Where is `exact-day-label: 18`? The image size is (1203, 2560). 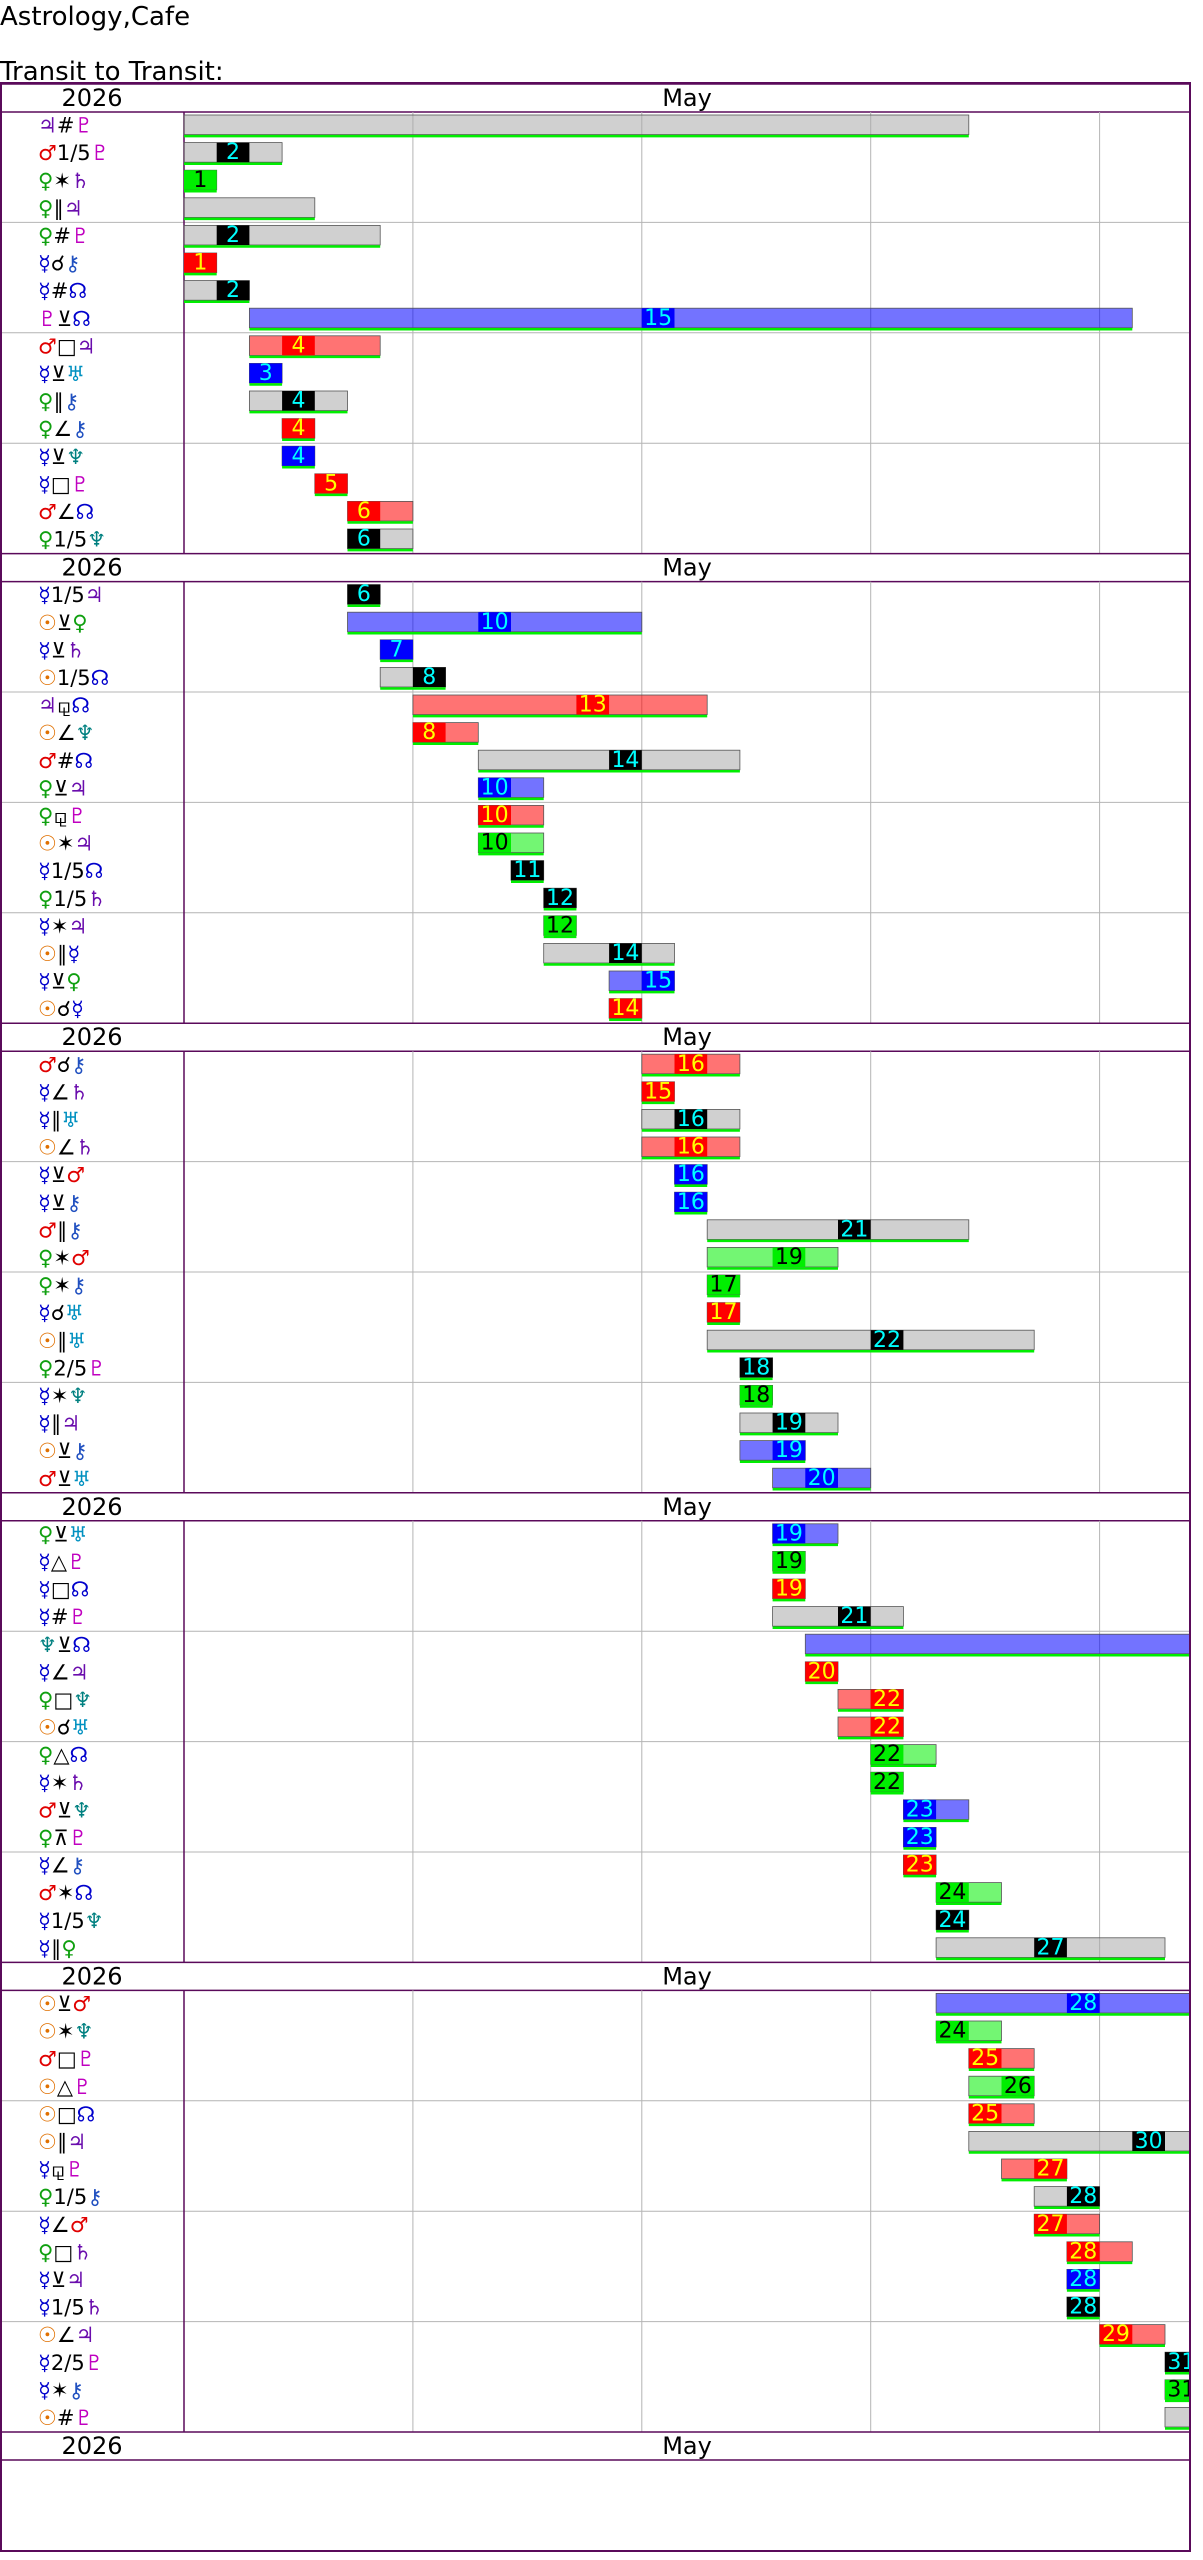
exact-day-label: 18 is located at coordinates (756, 1367).